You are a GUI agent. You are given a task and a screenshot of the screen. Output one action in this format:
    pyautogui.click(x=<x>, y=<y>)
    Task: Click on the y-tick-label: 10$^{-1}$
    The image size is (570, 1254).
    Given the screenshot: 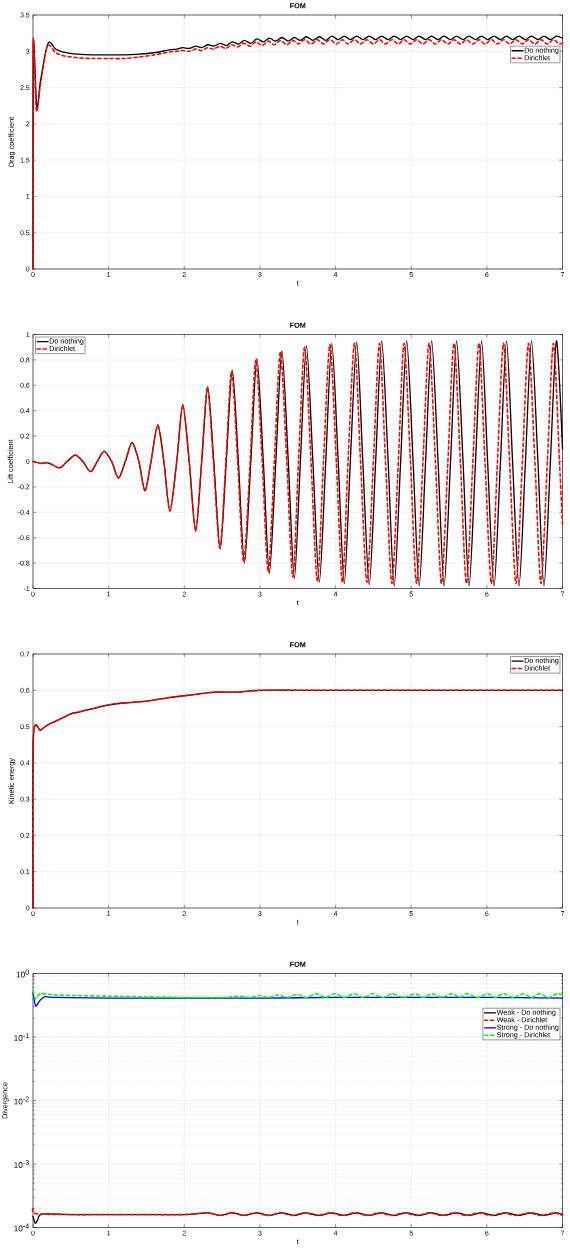 What is the action you would take?
    pyautogui.click(x=21, y=1037)
    